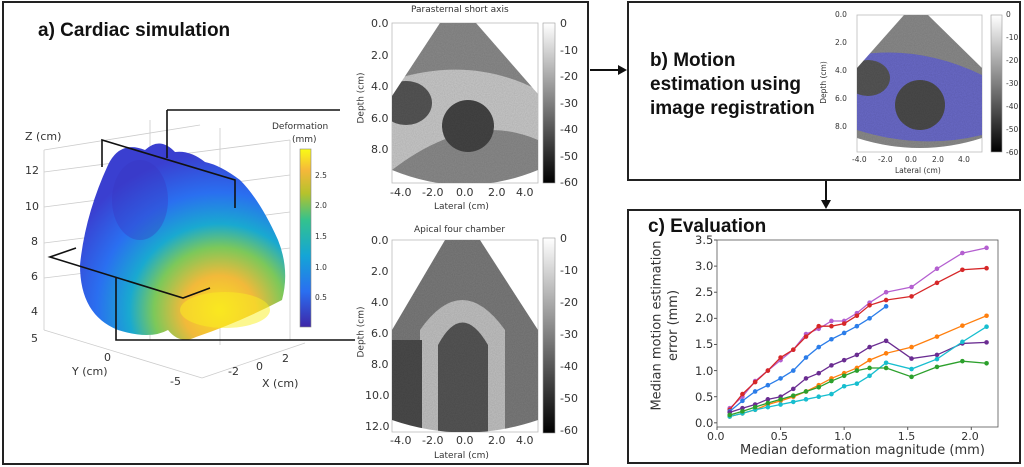 The width and height of the screenshot is (1024, 467). I want to click on view1-y-tick: 8.0, so click(380, 149).